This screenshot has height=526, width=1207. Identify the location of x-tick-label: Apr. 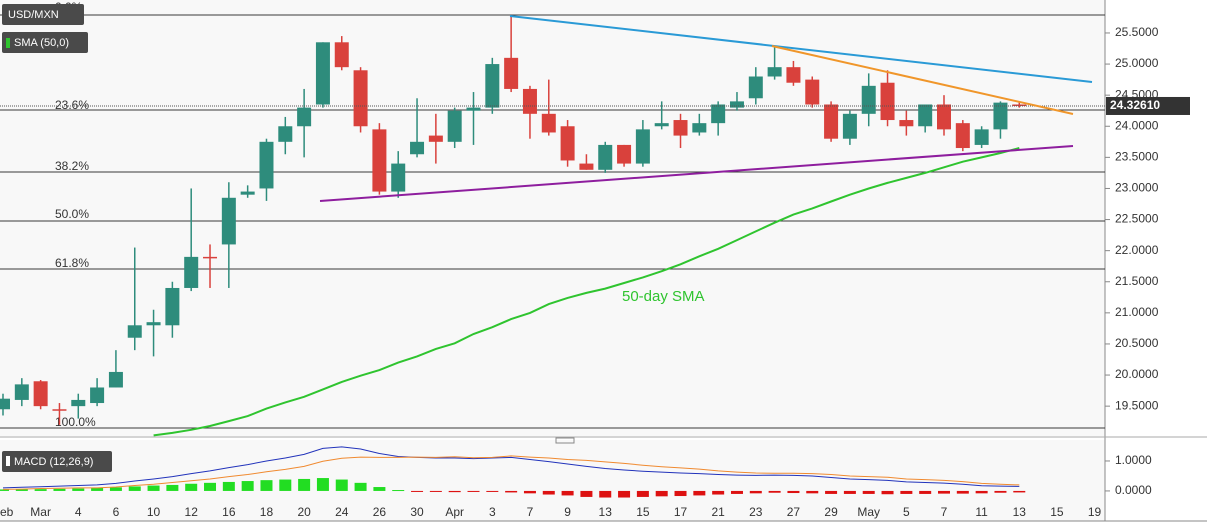
(454, 512).